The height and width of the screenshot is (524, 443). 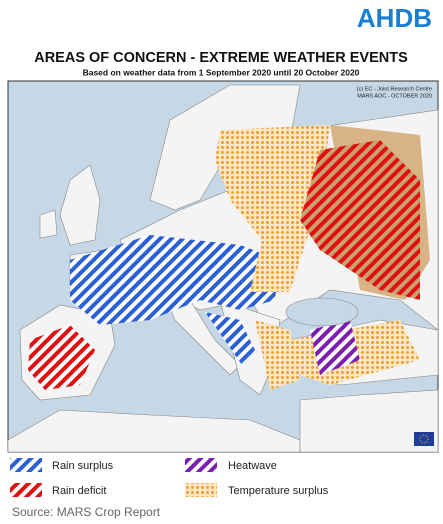 I want to click on heatwave-area, so click(x=335, y=347).